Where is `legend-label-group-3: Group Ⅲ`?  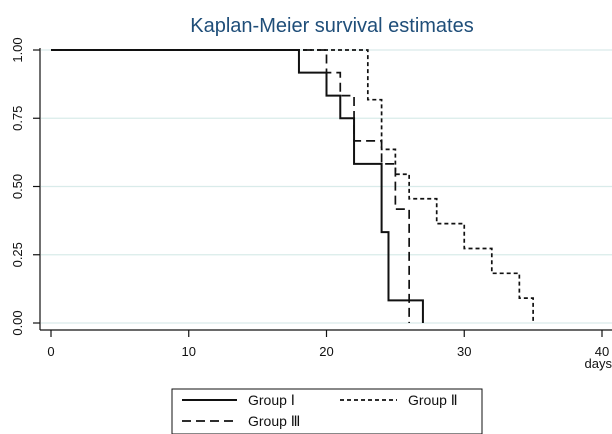 legend-label-group-3: Group Ⅲ is located at coordinates (274, 421).